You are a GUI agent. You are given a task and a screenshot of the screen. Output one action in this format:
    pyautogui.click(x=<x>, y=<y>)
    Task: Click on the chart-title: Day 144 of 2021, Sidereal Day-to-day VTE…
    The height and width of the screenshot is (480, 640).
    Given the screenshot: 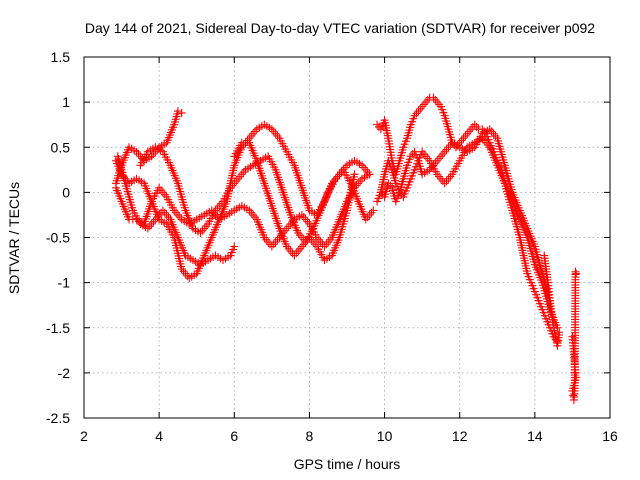 What is the action you would take?
    pyautogui.click(x=340, y=28)
    